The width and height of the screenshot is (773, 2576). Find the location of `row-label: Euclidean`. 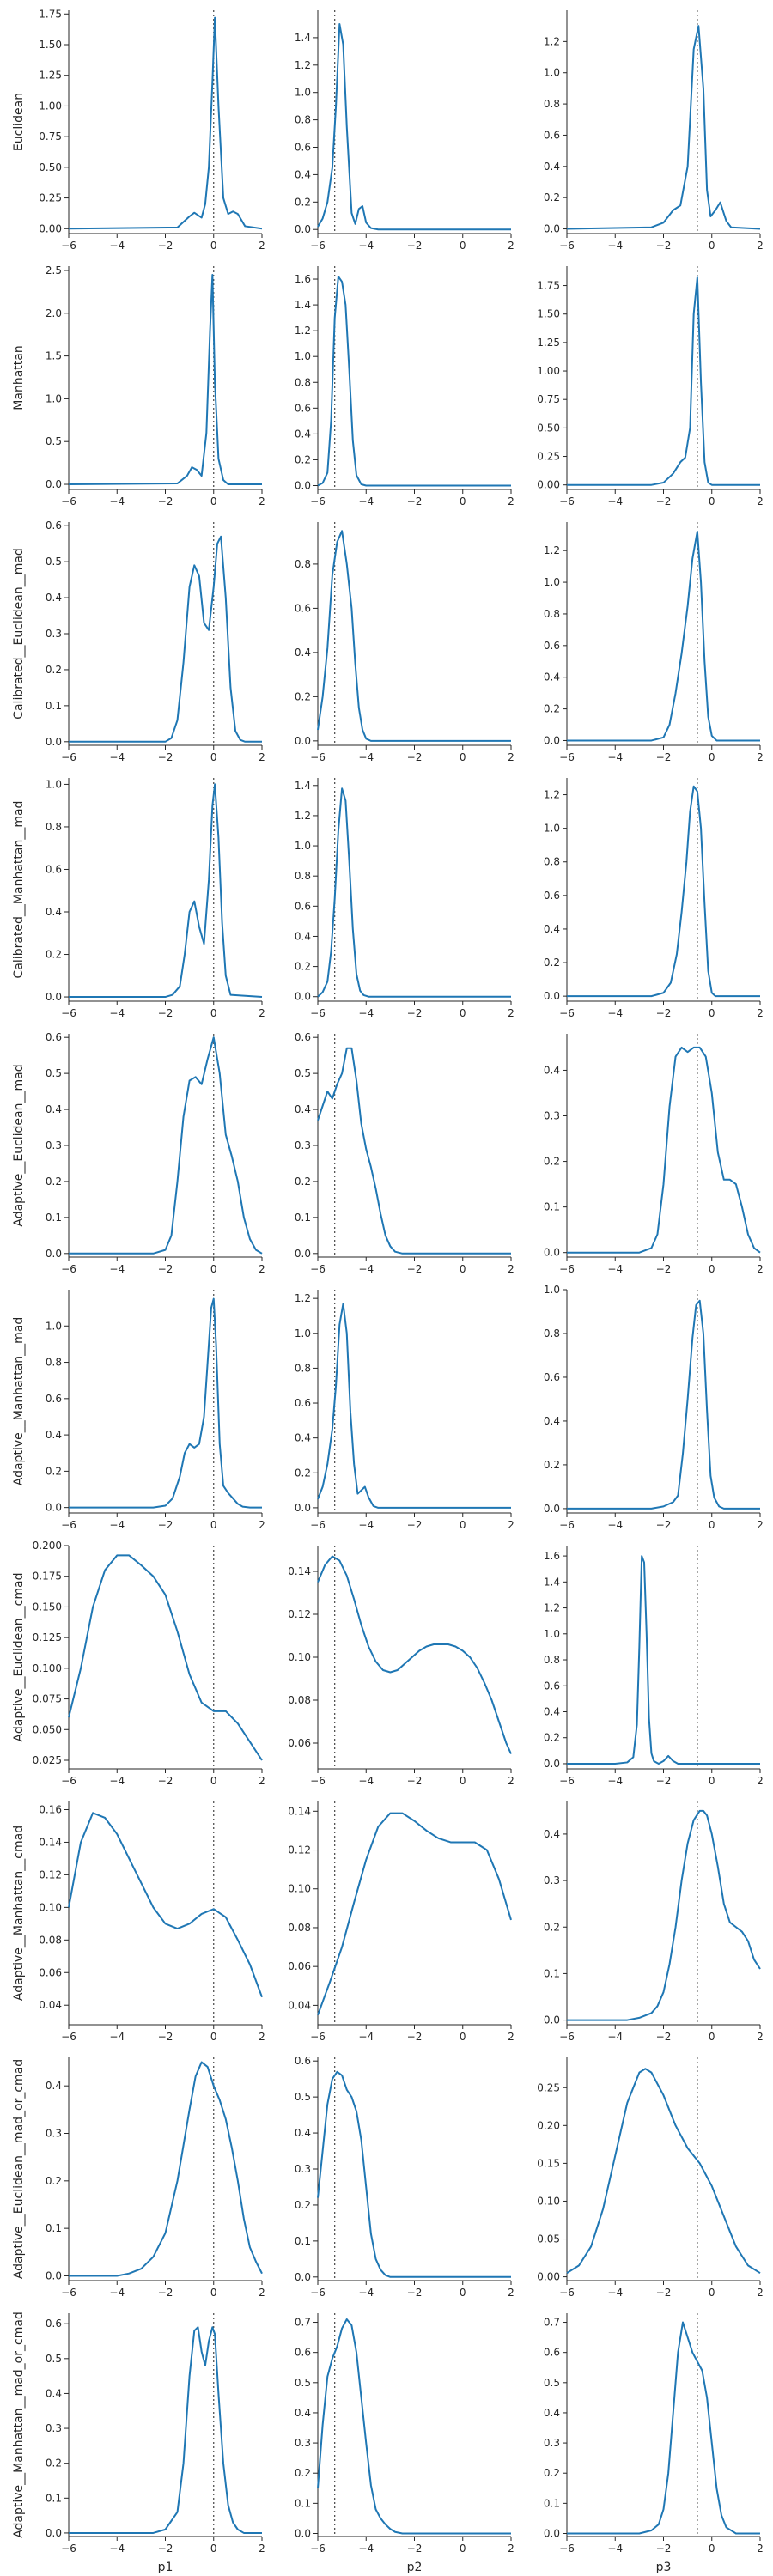

row-label: Euclidean is located at coordinates (19, 122).